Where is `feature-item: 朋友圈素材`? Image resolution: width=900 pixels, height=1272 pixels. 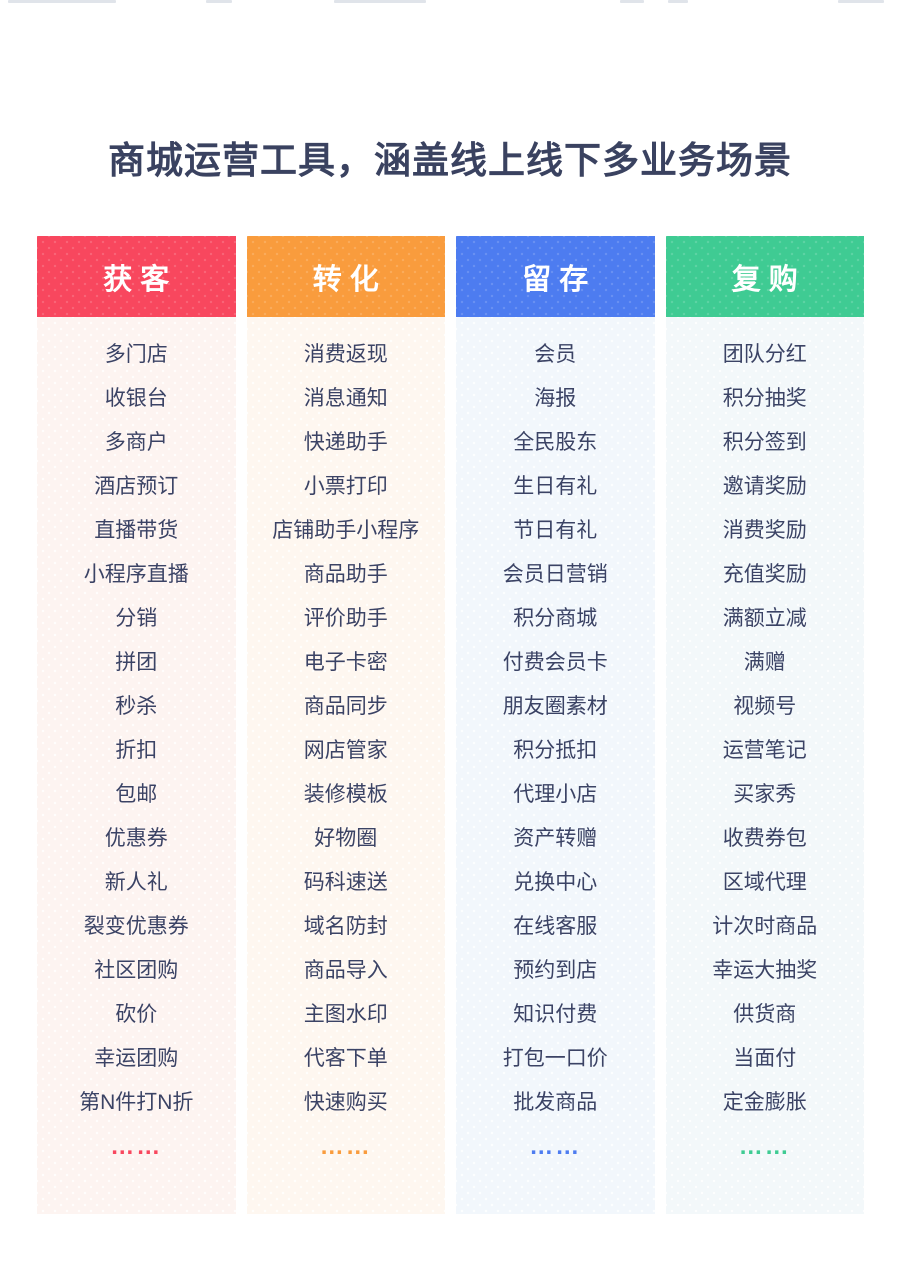
feature-item: 朋友圈素材 is located at coordinates (555, 706).